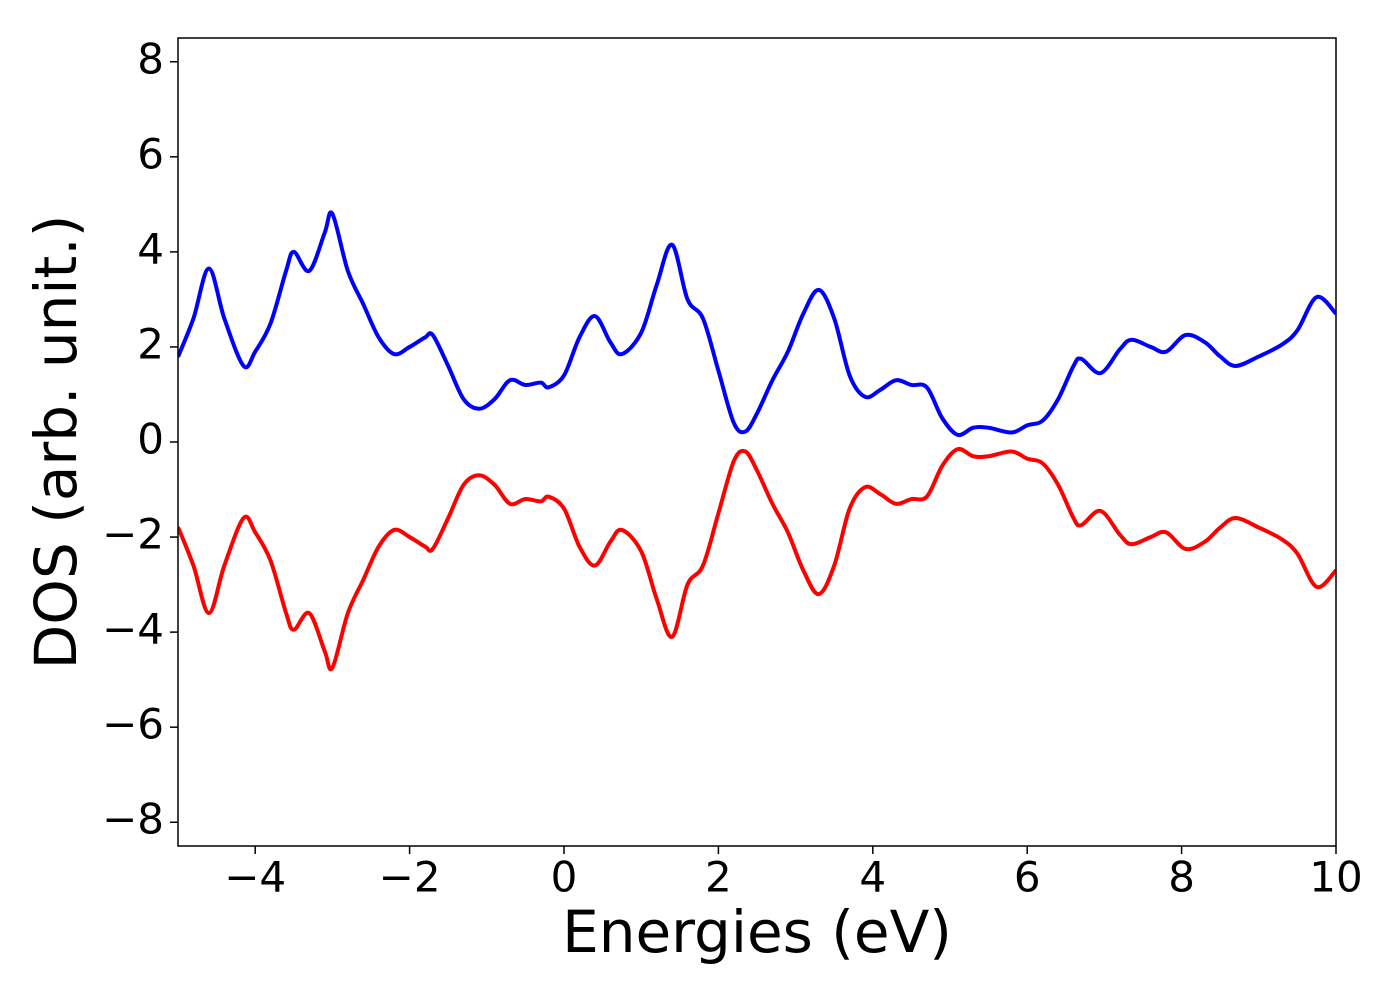 The image size is (1400, 1000). What do you see at coordinates (133, 534) in the screenshot?
I see `y-tick-label: −2` at bounding box center [133, 534].